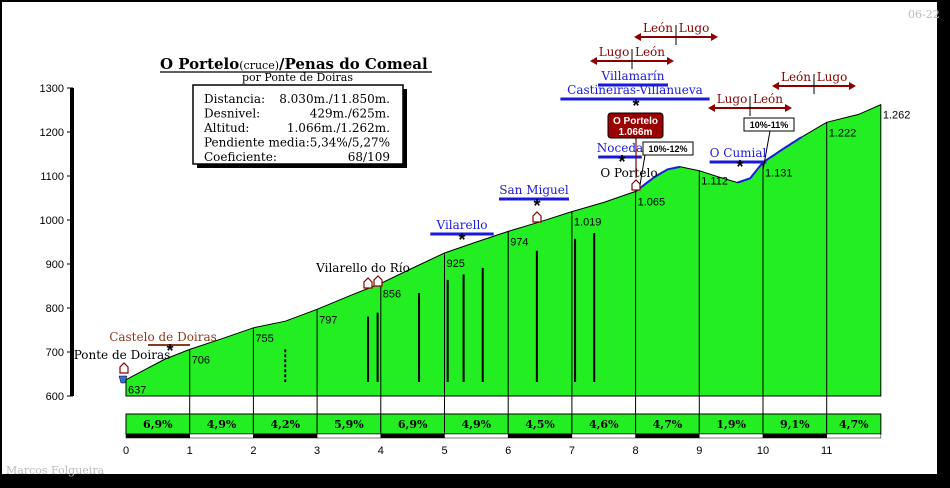  What do you see at coordinates (540, 424) in the screenshot?
I see `segment-gradient-label: 4,5%` at bounding box center [540, 424].